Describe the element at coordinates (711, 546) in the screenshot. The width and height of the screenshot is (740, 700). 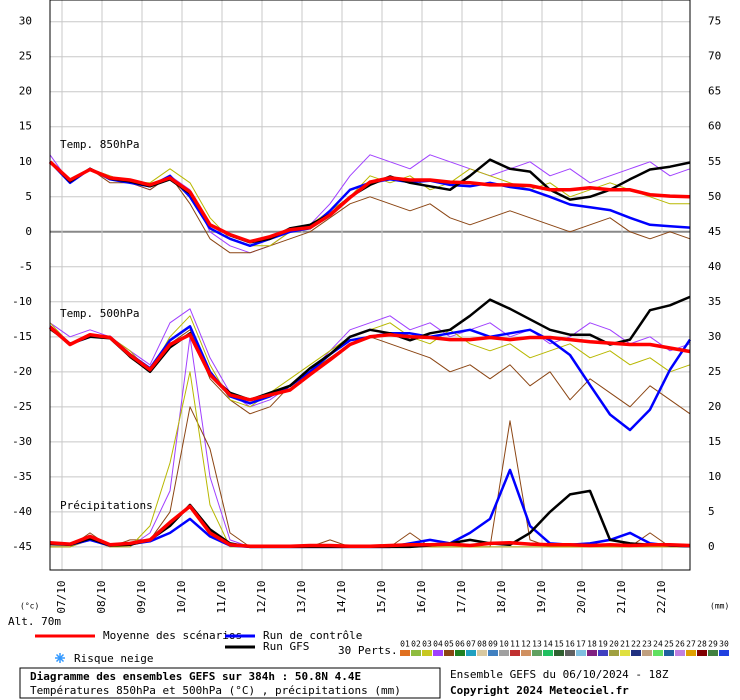
I see `y2-tick-label: 0` at that location.